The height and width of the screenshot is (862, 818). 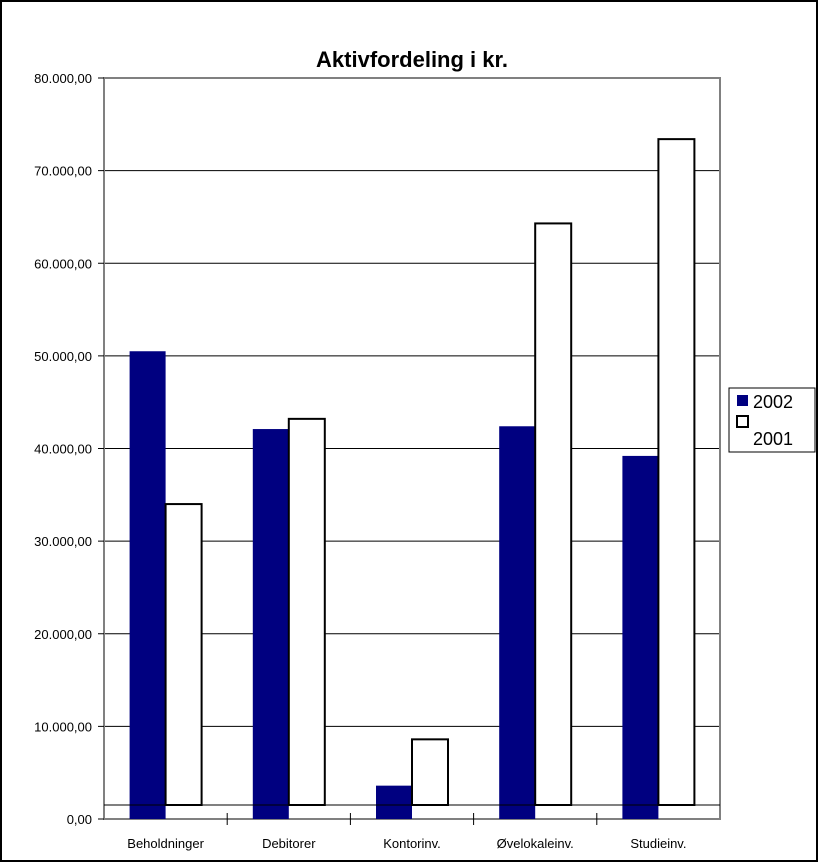 I want to click on x-tick-label: Kontorinv., so click(x=412, y=843).